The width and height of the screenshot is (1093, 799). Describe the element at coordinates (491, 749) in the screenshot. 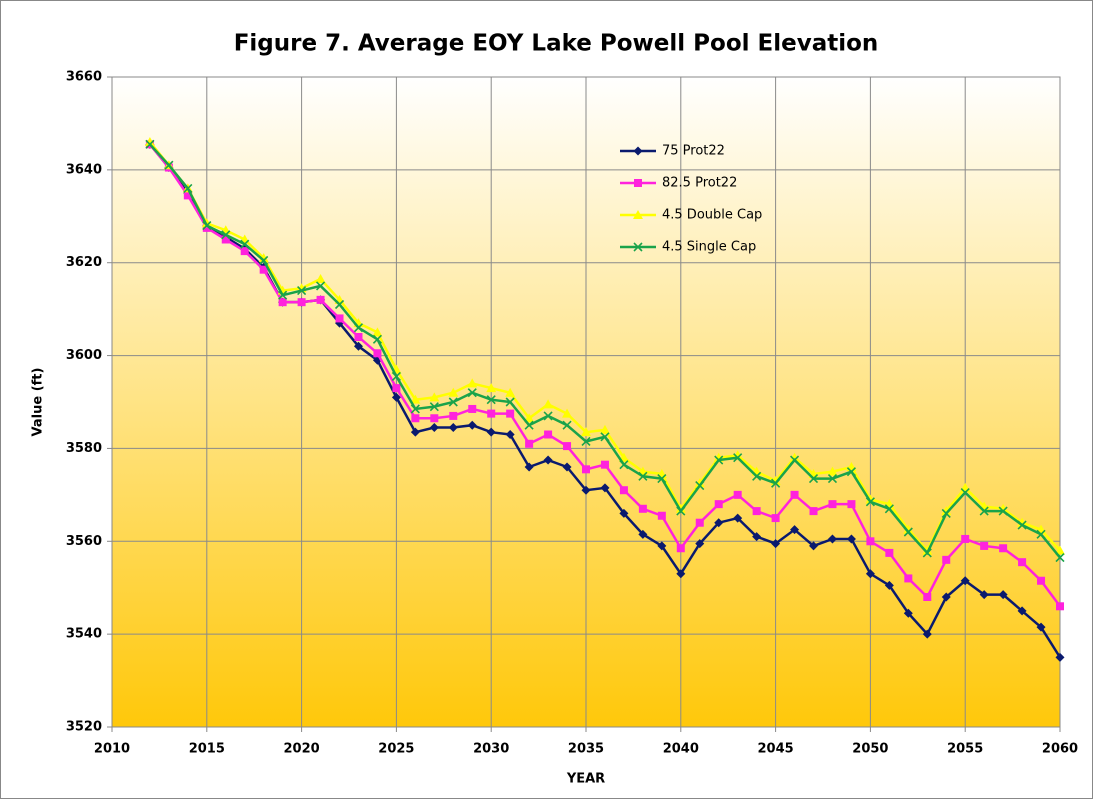

I see `x-tick-label: 2030` at that location.